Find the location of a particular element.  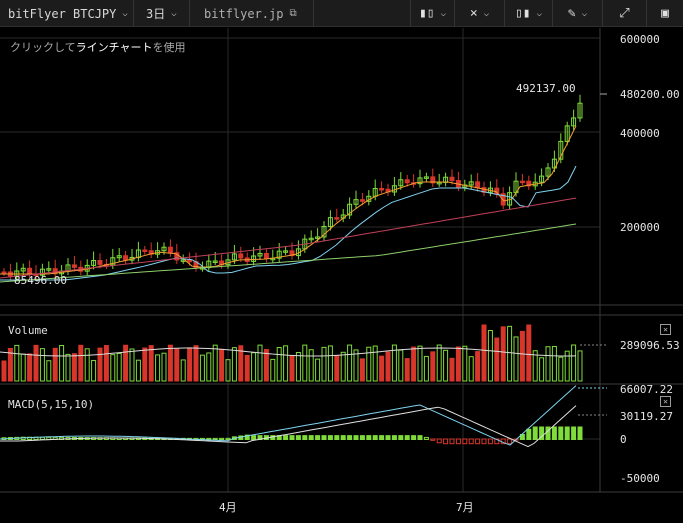

symbol-selector: bitFlyer BTCJPY ⌵ is located at coordinates (67, 13).